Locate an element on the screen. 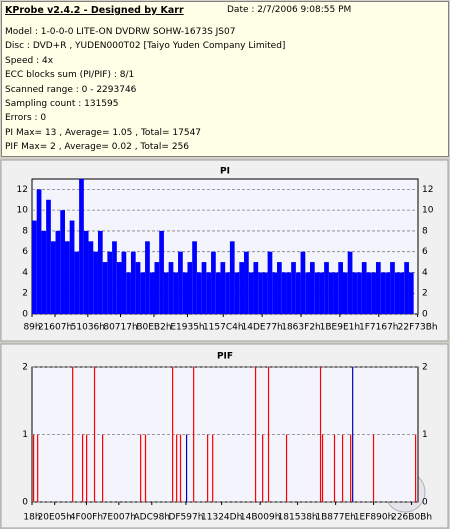  x-tick-label: 14DE77h is located at coordinates (262, 328).